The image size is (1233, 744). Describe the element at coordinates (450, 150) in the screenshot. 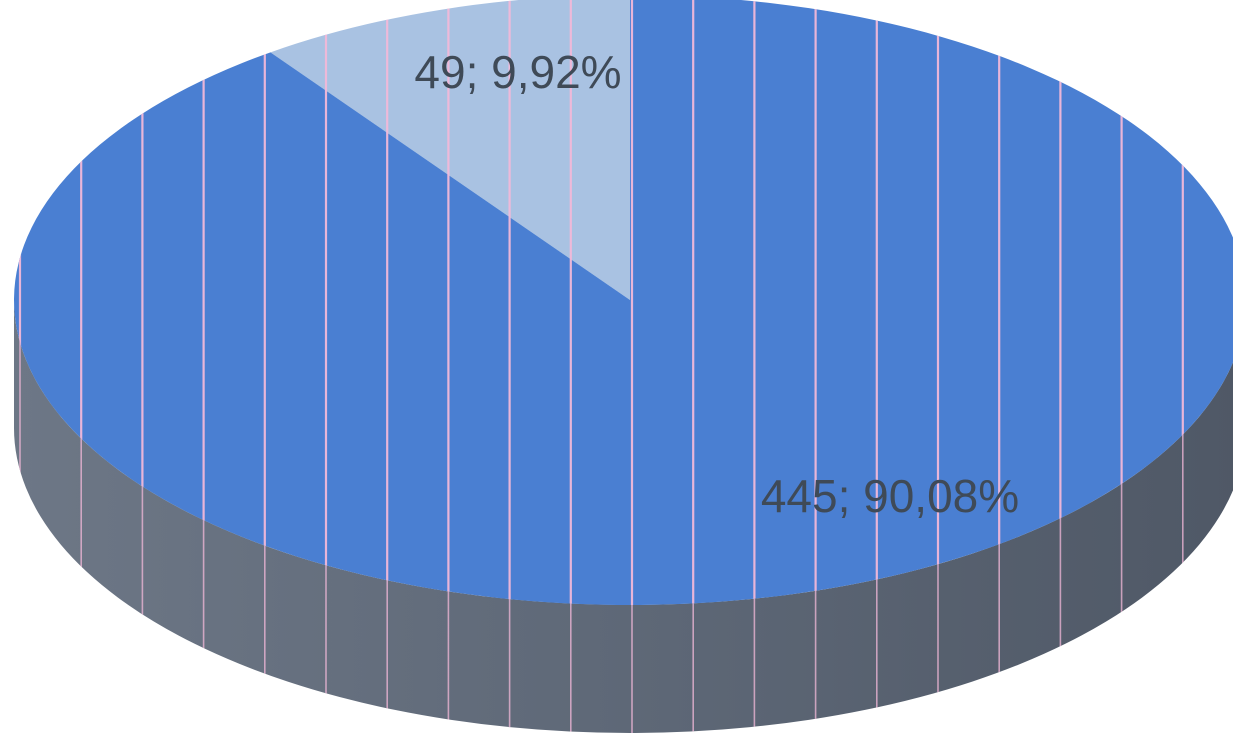

I see `pie-slice-small` at that location.